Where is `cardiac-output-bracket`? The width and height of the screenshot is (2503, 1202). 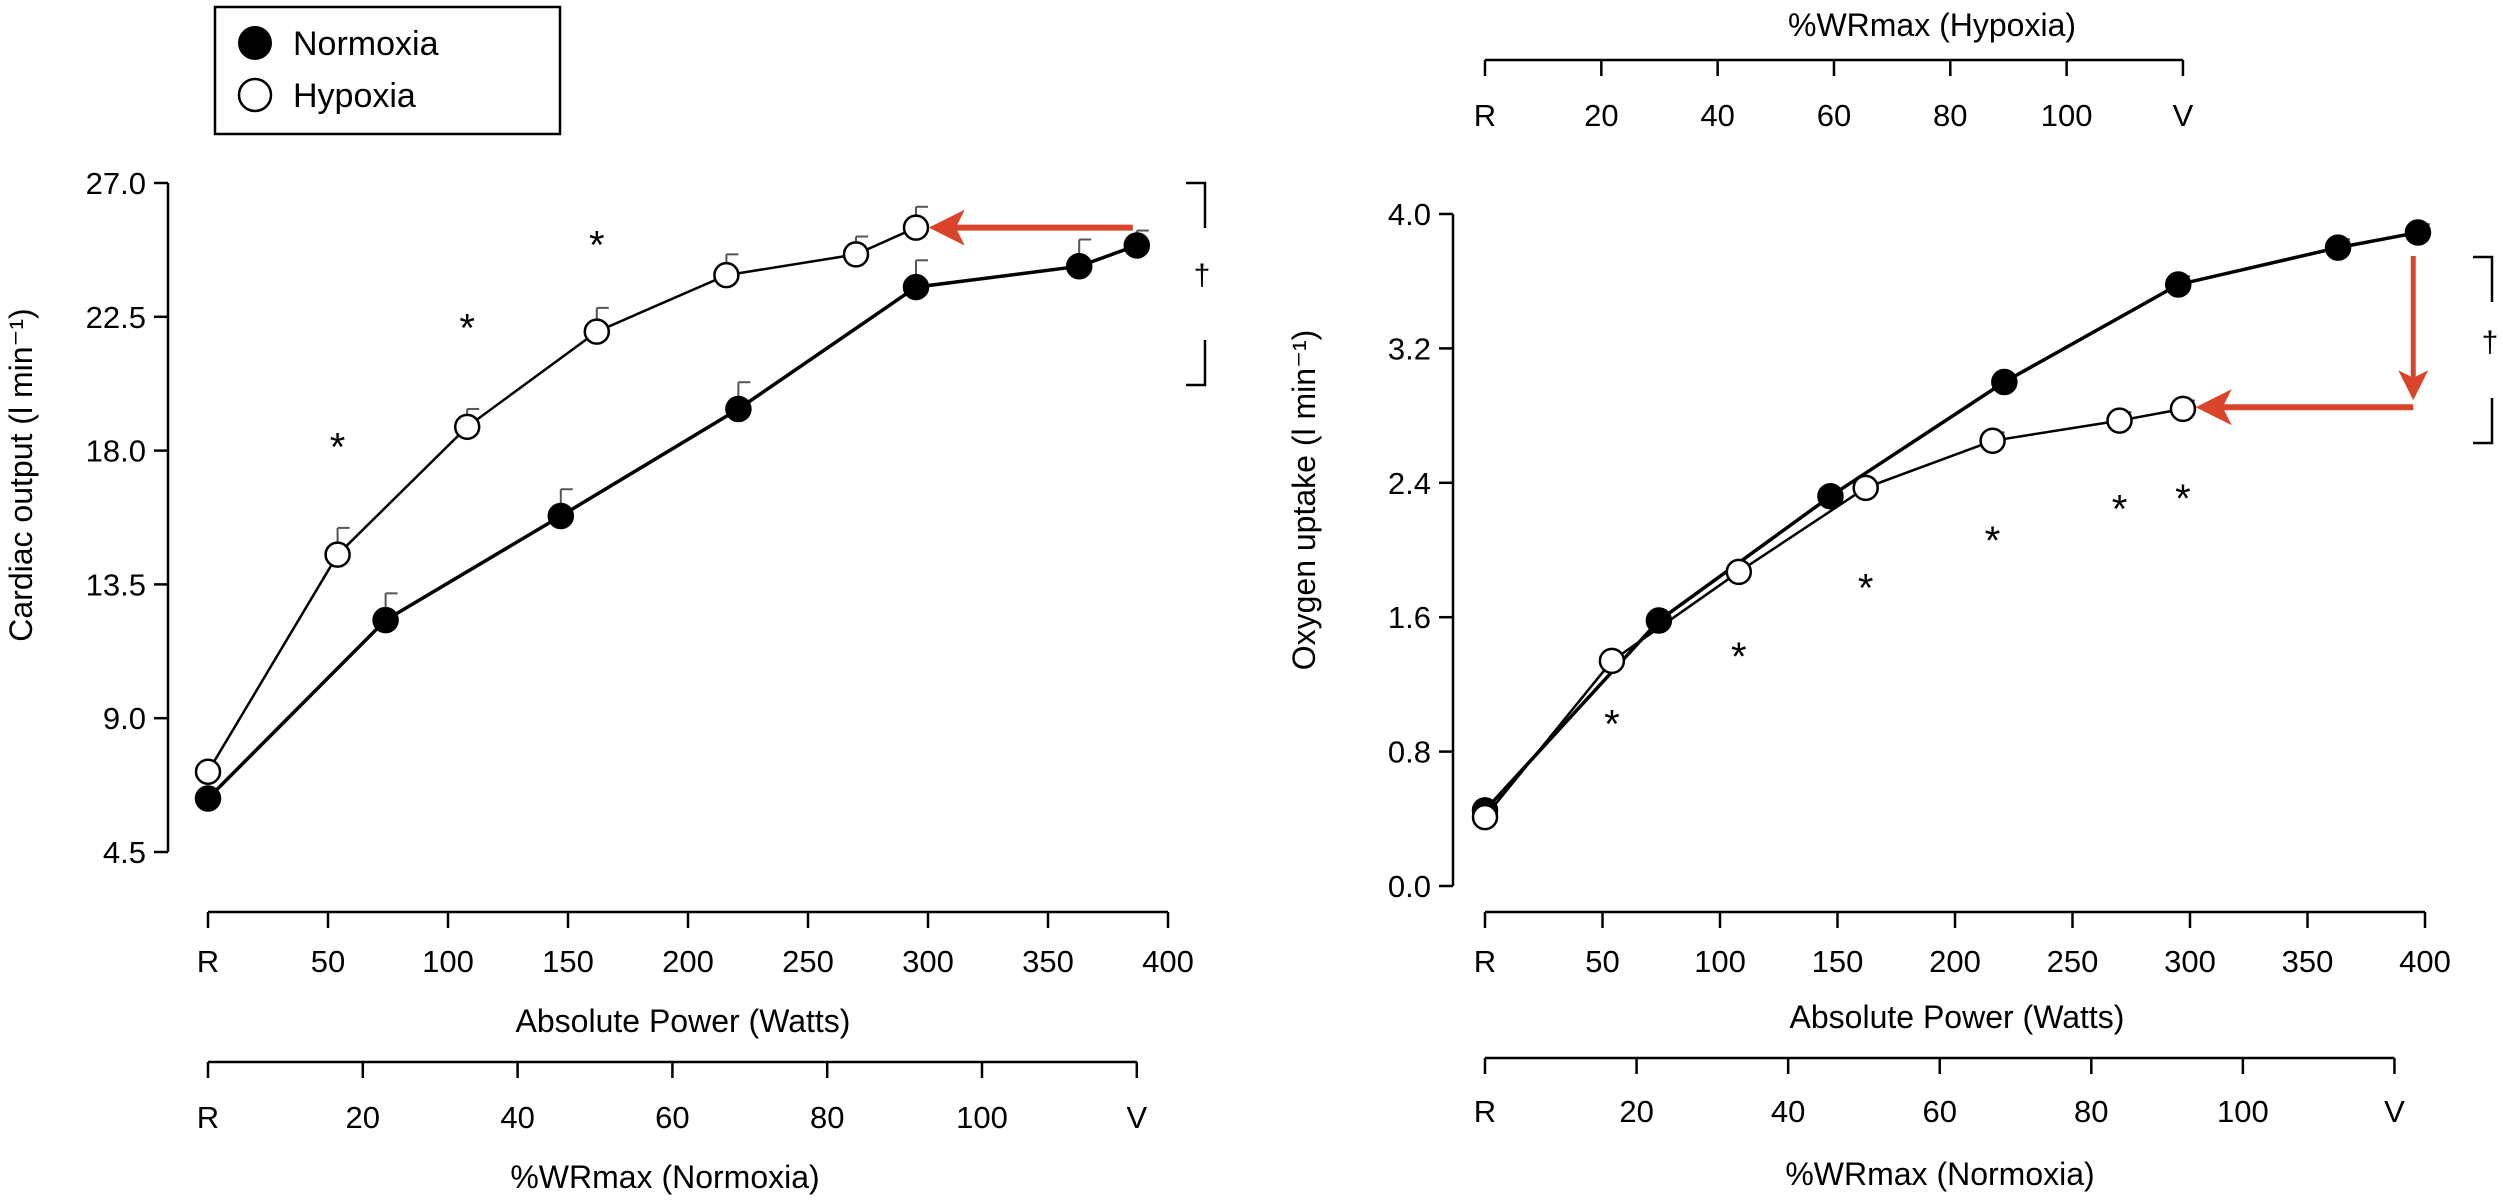 cardiac-output-bracket is located at coordinates (1196, 284).